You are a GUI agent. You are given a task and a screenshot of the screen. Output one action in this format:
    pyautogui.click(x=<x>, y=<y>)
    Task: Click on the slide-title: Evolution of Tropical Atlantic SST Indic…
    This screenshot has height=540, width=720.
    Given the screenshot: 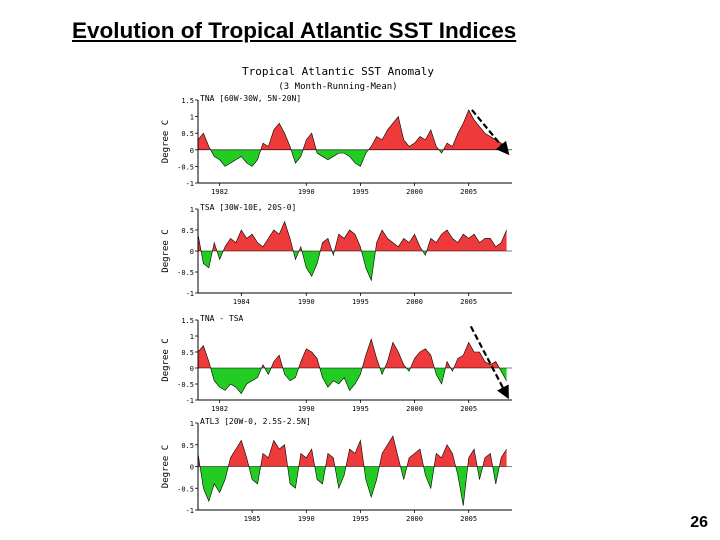 What is the action you would take?
    pyautogui.click(x=294, y=30)
    